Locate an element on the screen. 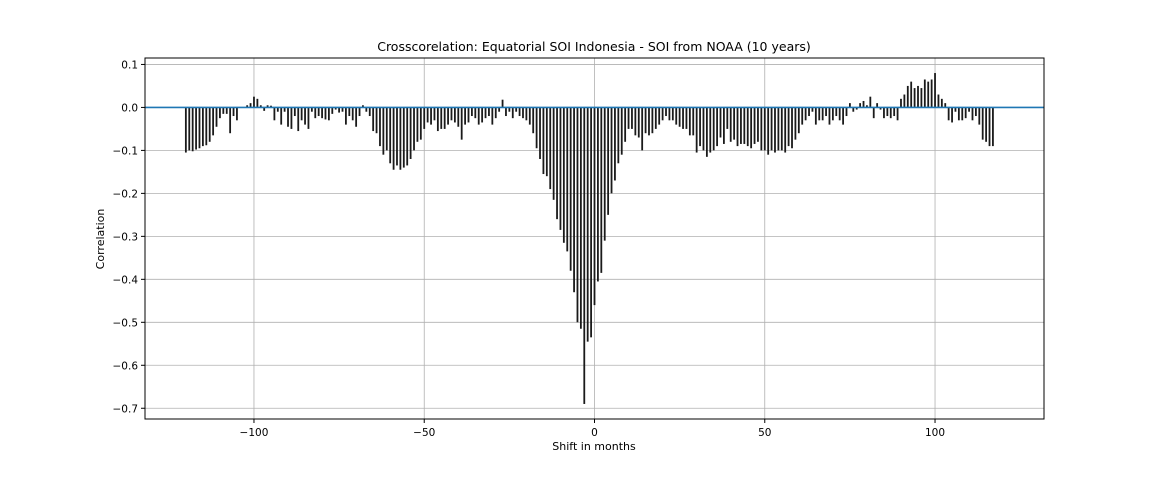 The image size is (1160, 480). y-tick-label: −0.2 is located at coordinates (126, 194).